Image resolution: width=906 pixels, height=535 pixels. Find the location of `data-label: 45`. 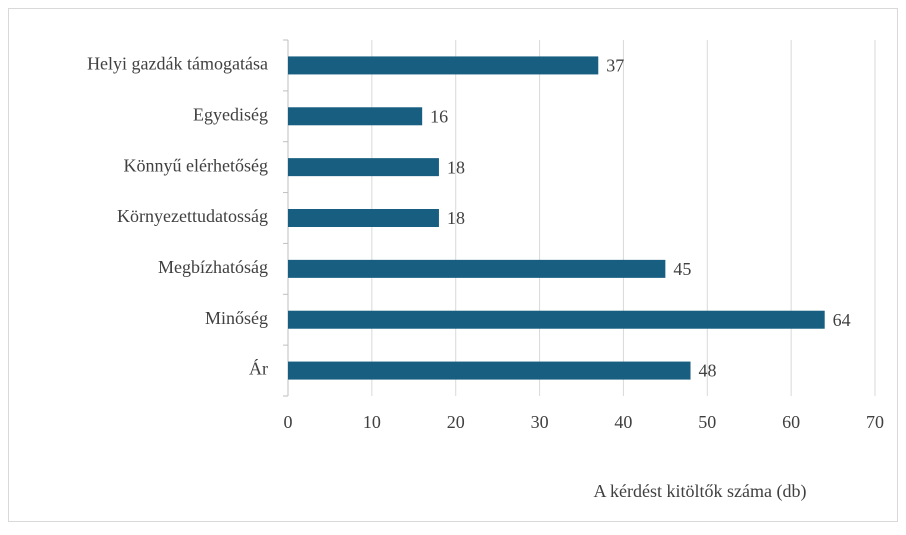

data-label: 45 is located at coordinates (682, 269).